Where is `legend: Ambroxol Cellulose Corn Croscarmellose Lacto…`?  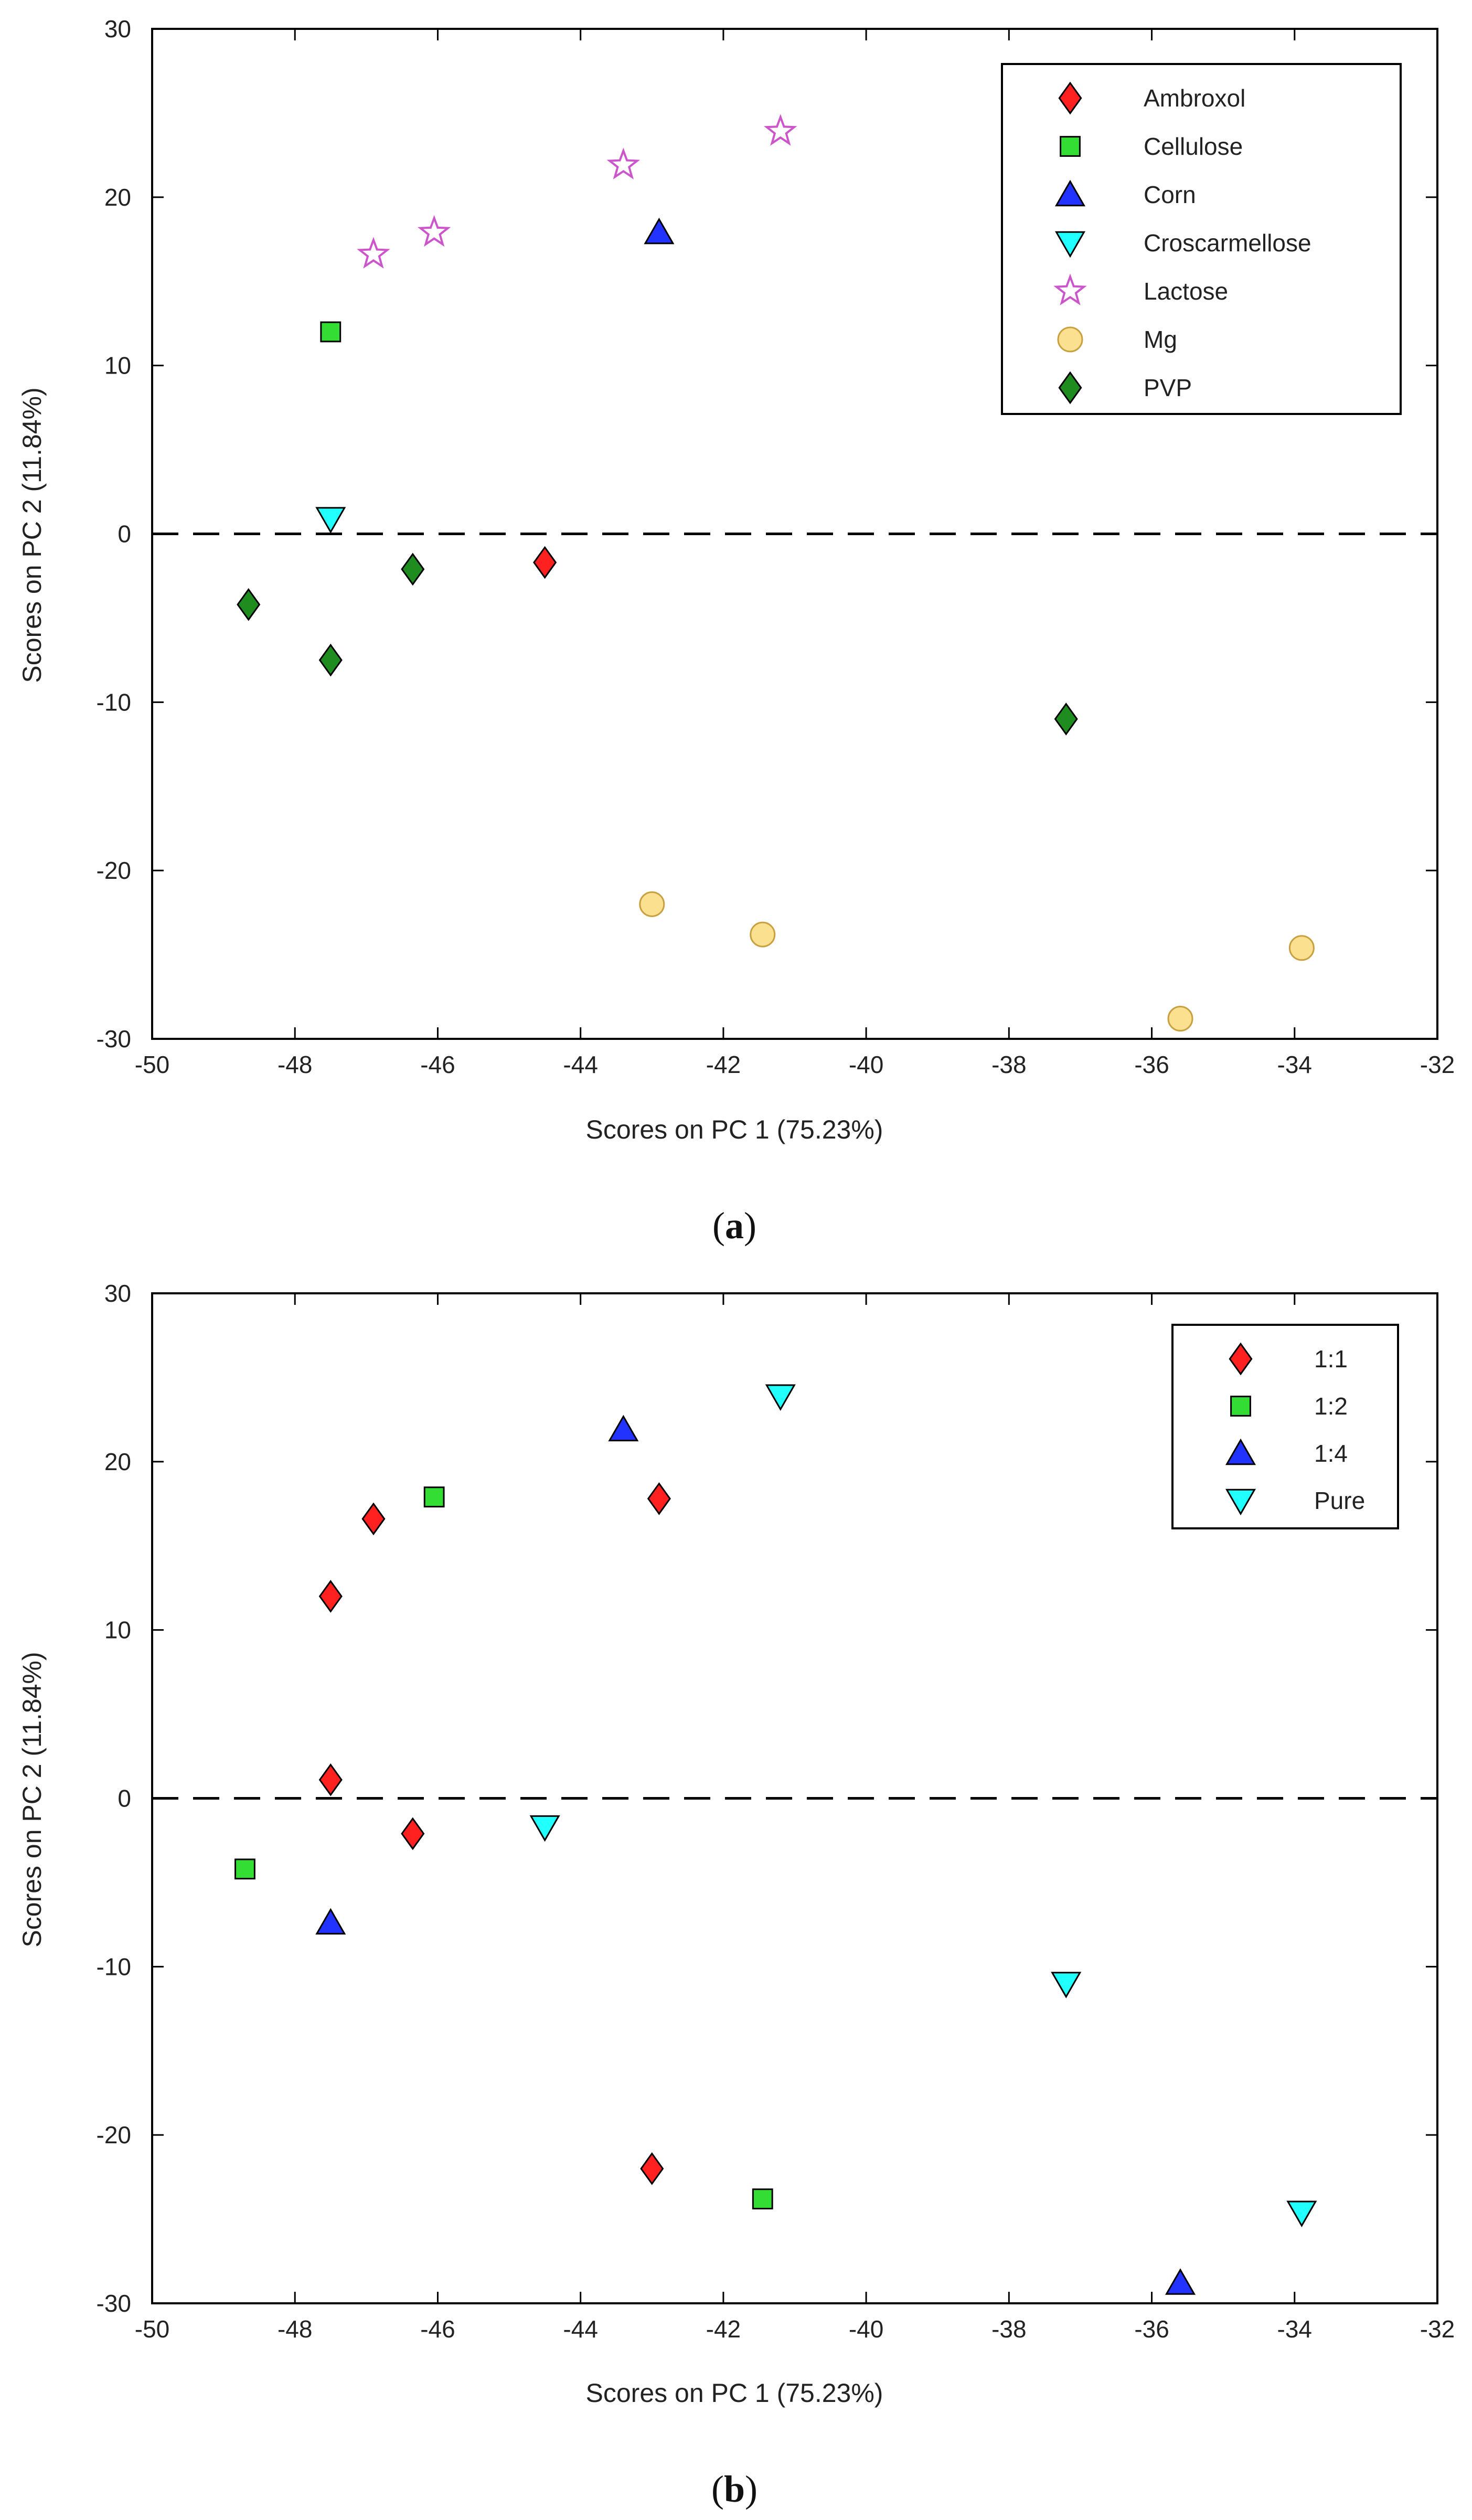 legend: Ambroxol Cellulose Corn Croscarmellose Lacto… is located at coordinates (1201, 239).